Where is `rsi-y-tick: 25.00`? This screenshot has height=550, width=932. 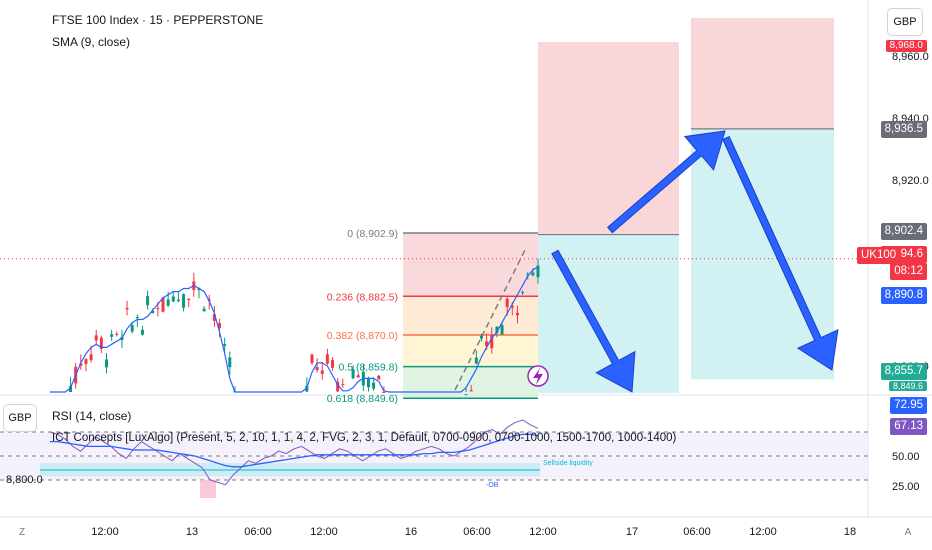 rsi-y-tick: 25.00 is located at coordinates (906, 487).